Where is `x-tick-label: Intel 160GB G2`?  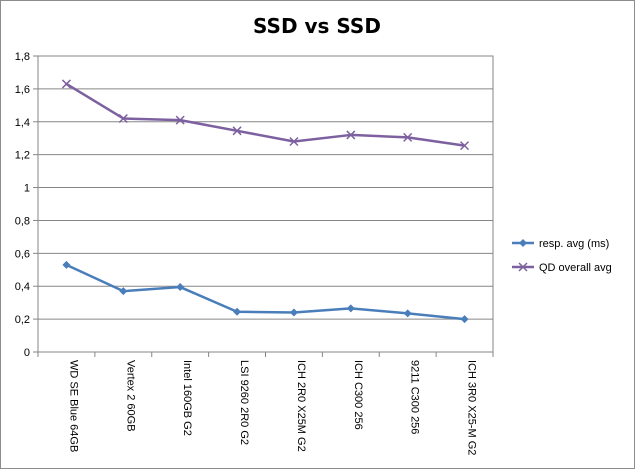
x-tick-label: Intel 160GB G2 is located at coordinates (187, 398).